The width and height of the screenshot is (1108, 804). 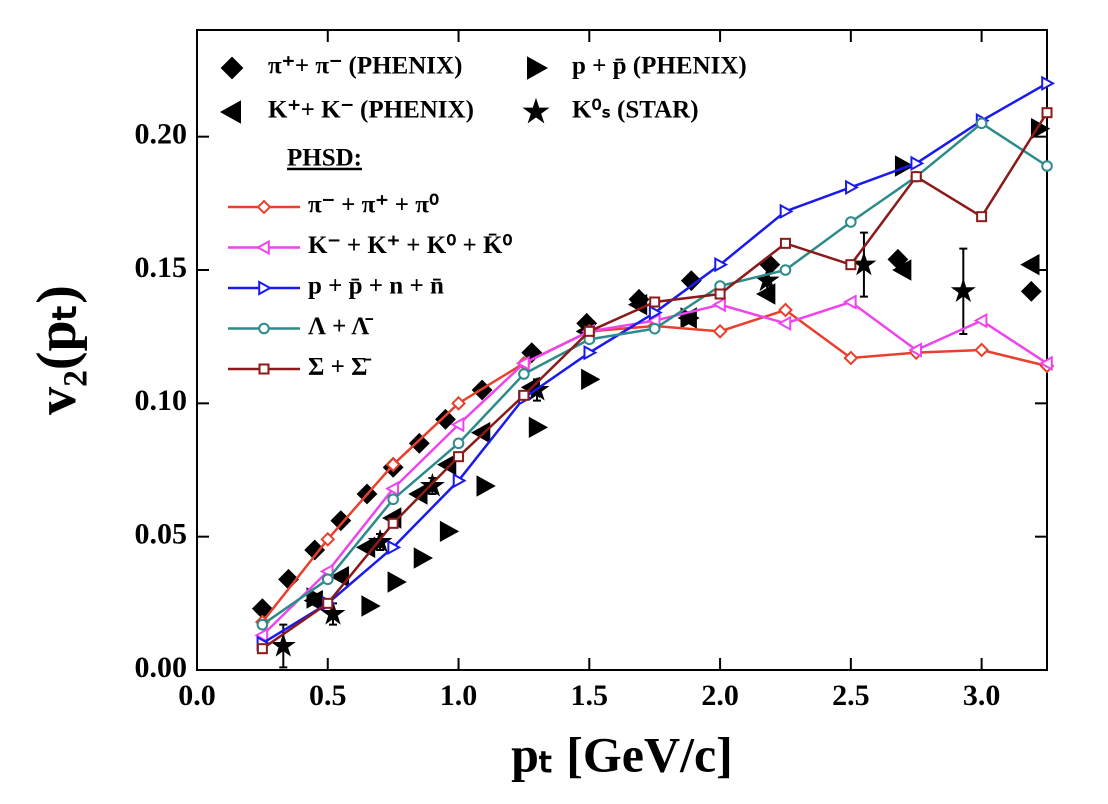 What do you see at coordinates (982, 695) in the screenshot?
I see `x-tick-label: 3.0` at bounding box center [982, 695].